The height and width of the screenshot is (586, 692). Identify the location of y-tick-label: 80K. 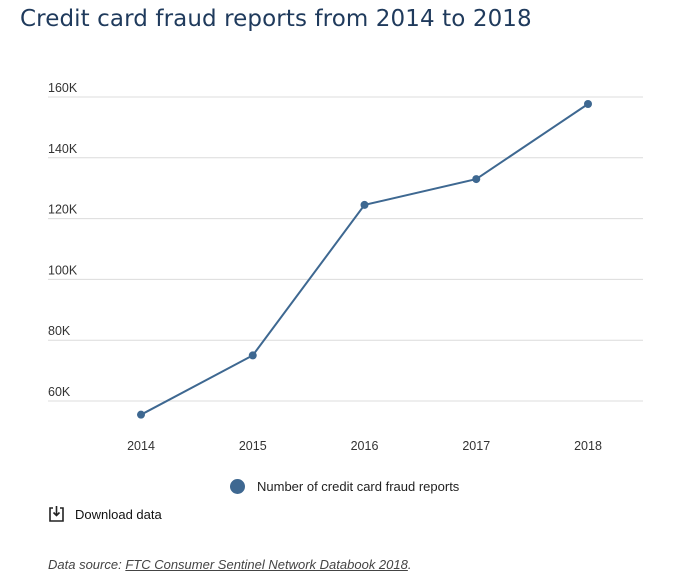
(59, 331).